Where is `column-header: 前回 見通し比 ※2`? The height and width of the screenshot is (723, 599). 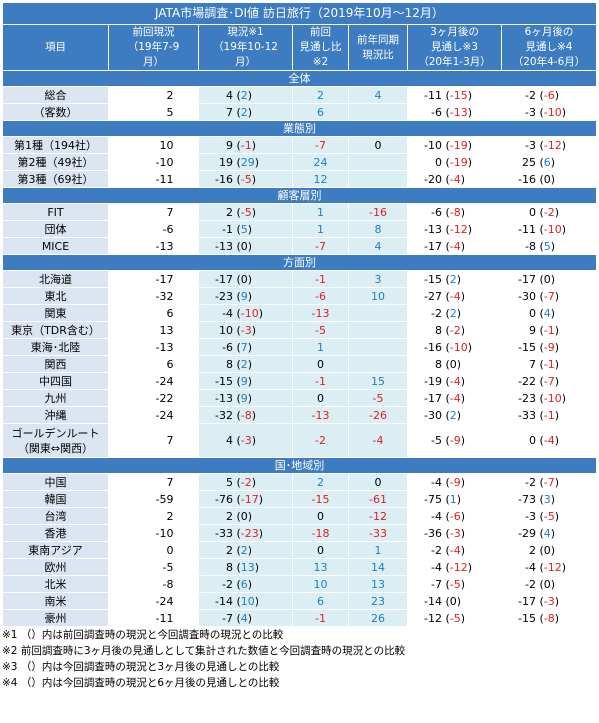
column-header: 前回 見通し比 ※2 is located at coordinates (320, 47).